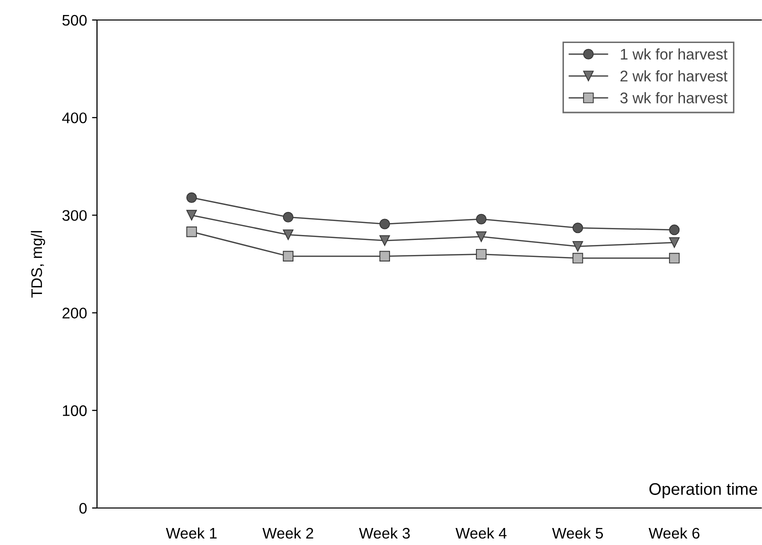 The height and width of the screenshot is (545, 762). I want to click on y-tick-label: 100, so click(74, 410).